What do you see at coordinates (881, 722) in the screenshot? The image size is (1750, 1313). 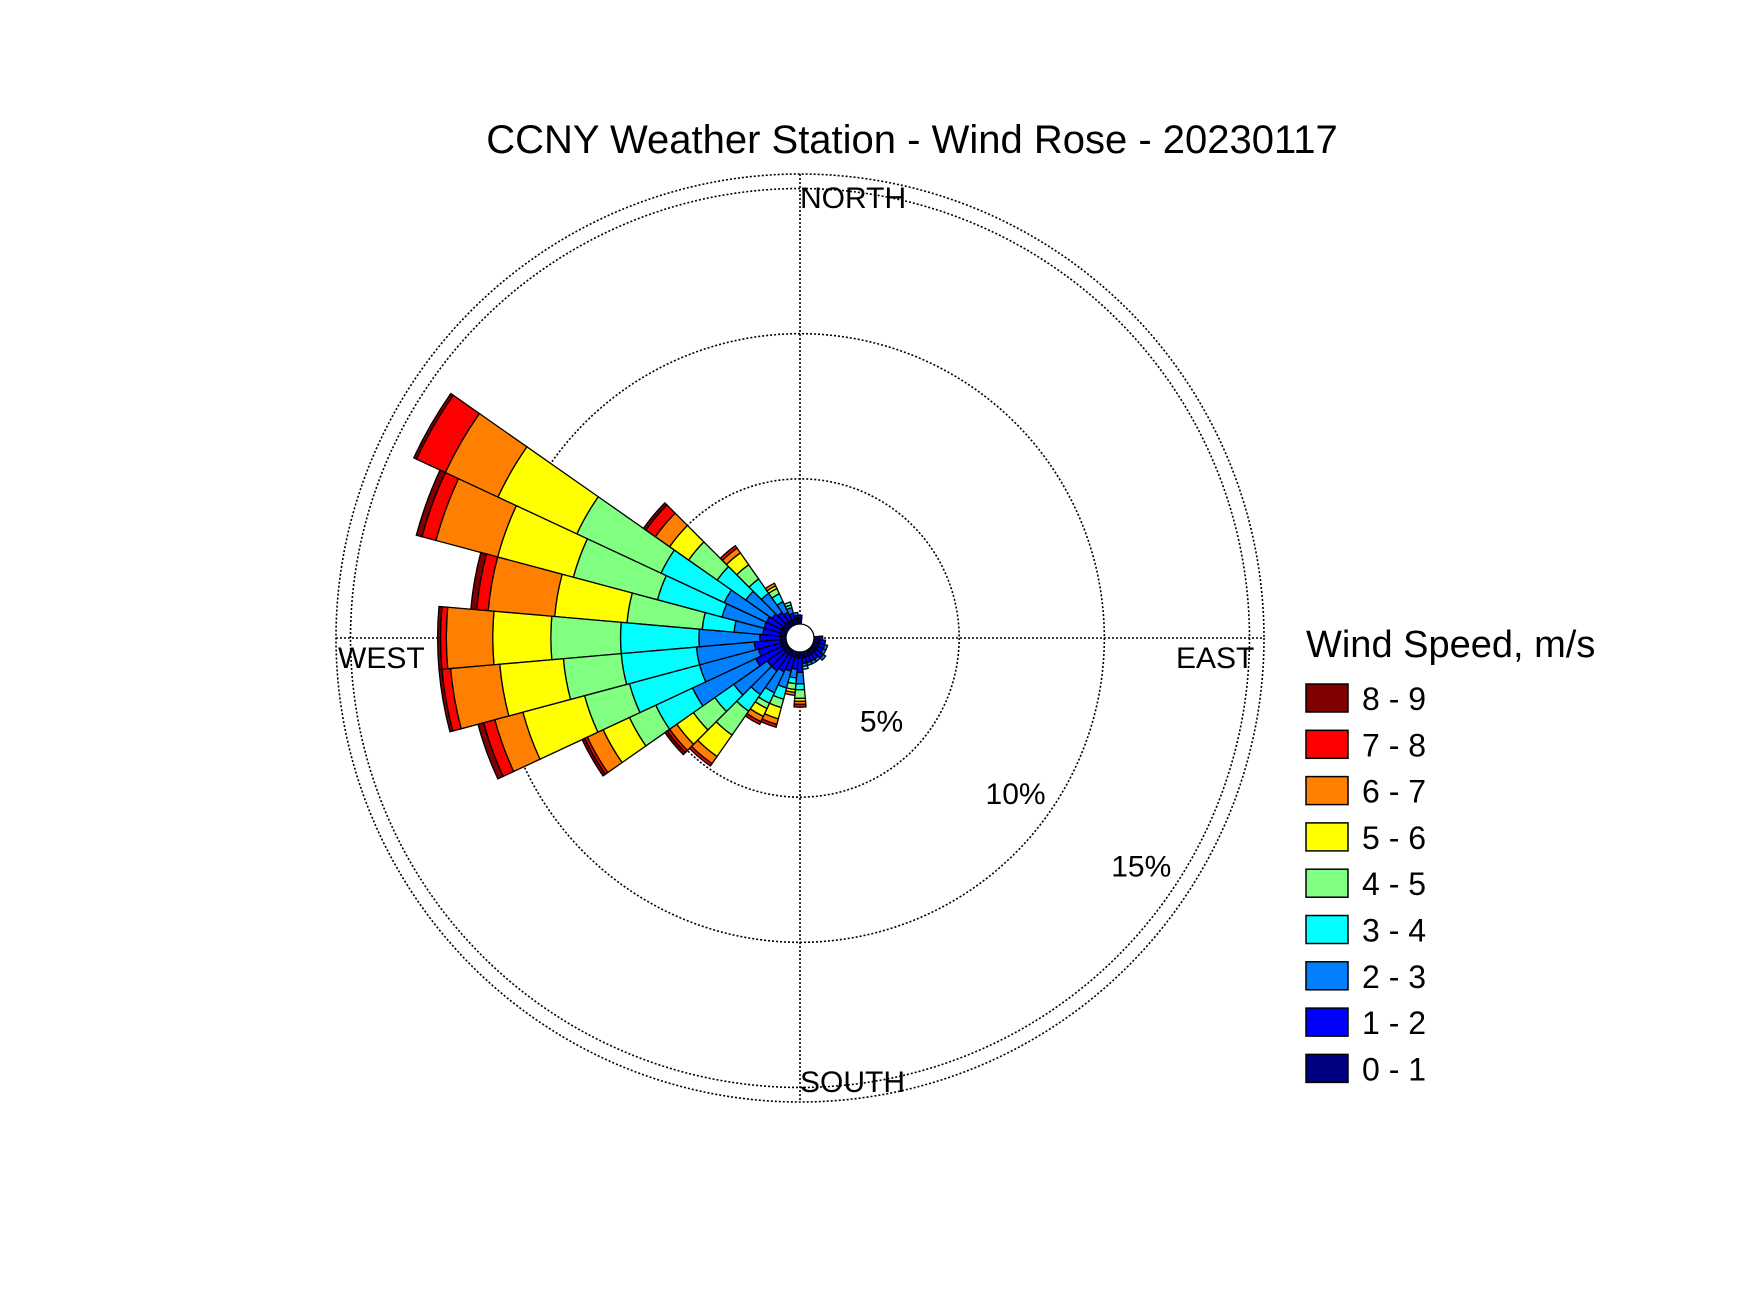 I see `ring-label-5: 5%` at bounding box center [881, 722].